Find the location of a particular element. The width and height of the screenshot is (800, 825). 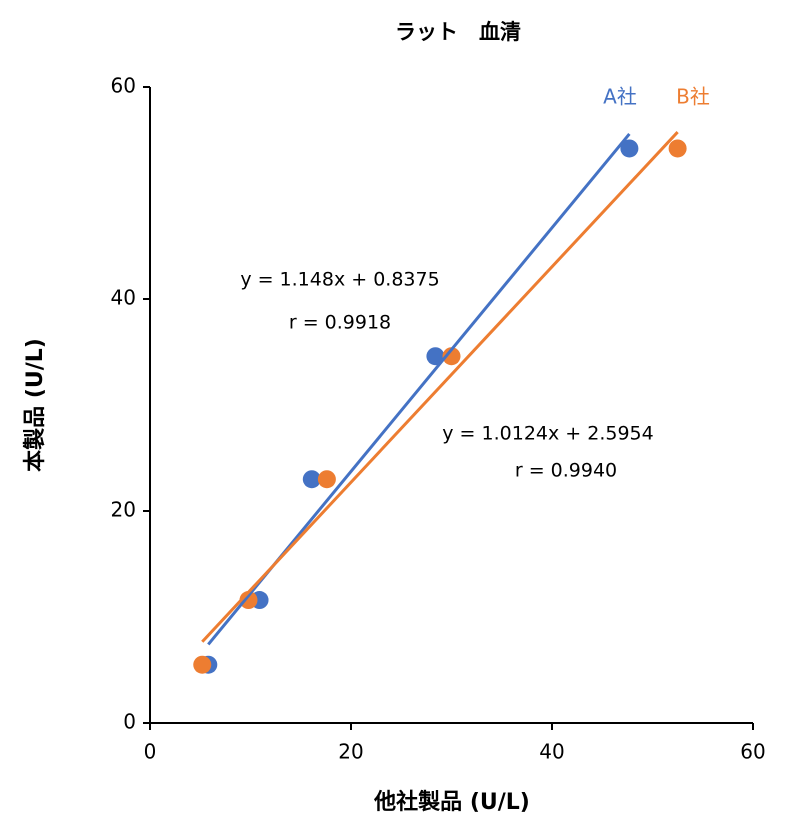

y-axis-title: 本製品 (U/L) is located at coordinates (35, 405).